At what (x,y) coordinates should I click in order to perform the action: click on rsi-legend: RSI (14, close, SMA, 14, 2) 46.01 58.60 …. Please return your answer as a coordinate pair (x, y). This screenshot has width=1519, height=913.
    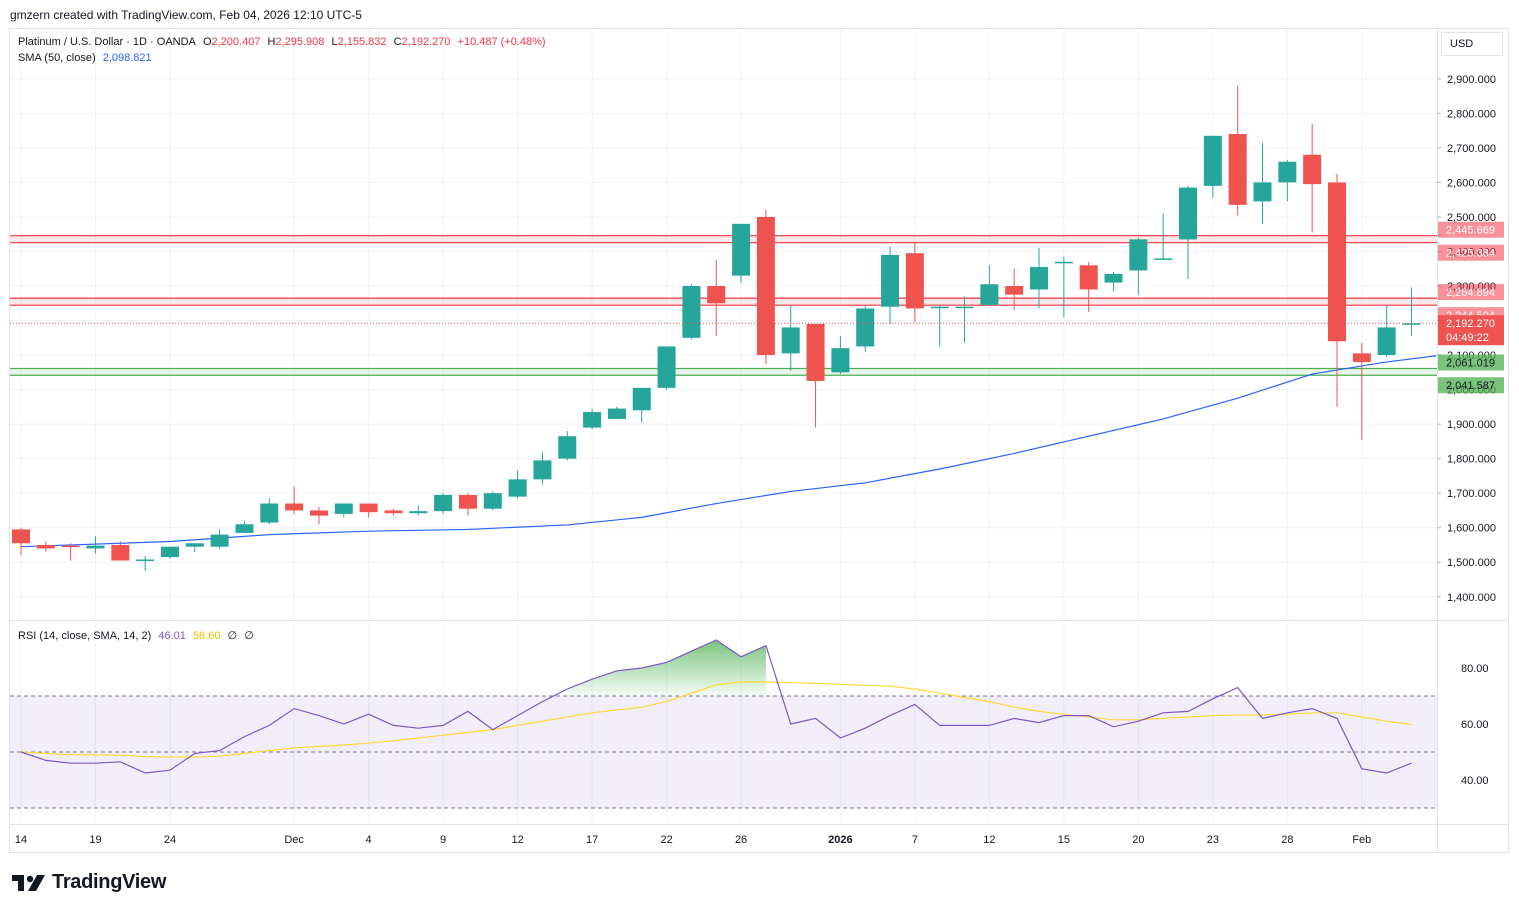
    Looking at the image, I should click on (138, 635).